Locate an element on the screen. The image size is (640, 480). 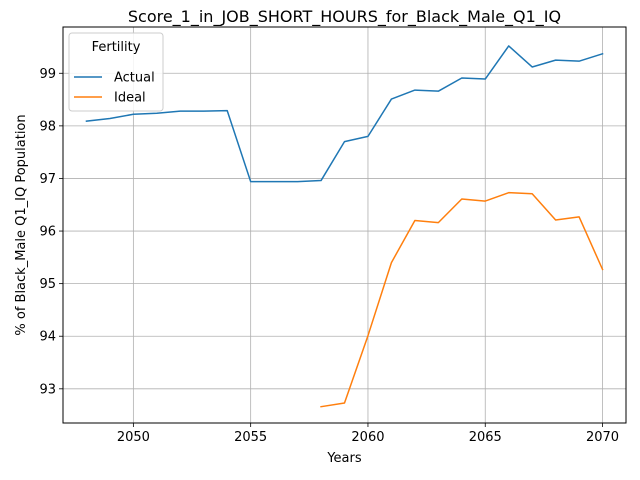
x-axis-label: Years is located at coordinates (344, 458).